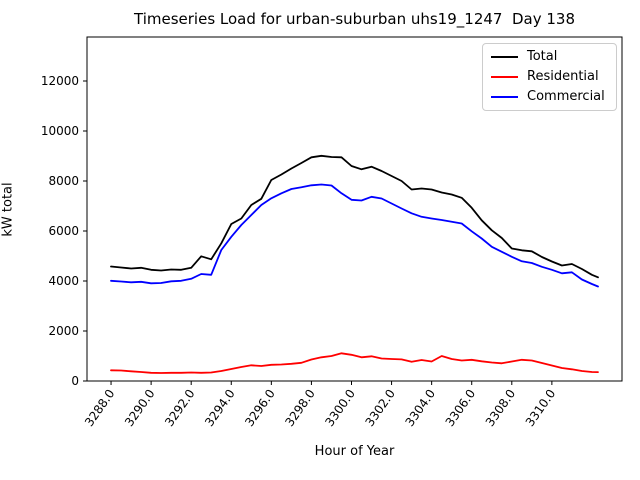 The image size is (640, 480). Describe the element at coordinates (380, 408) in the screenshot. I see `x-tick-label: 3302.0` at that location.